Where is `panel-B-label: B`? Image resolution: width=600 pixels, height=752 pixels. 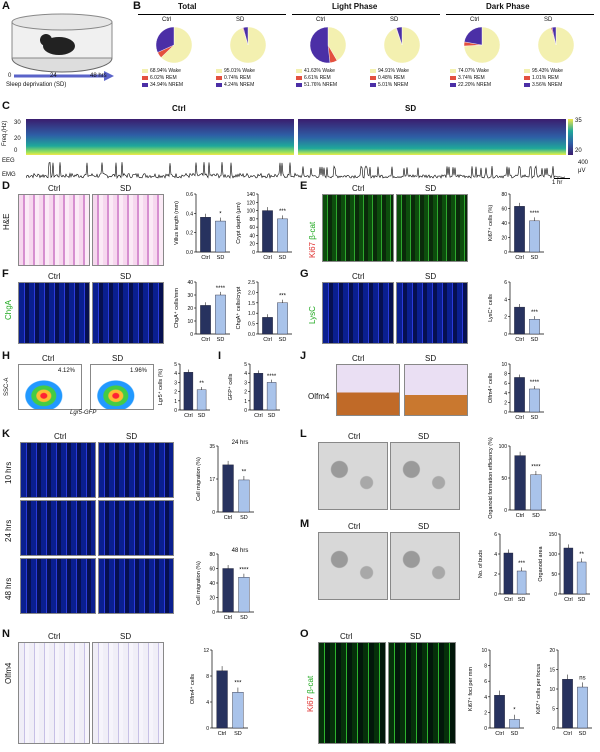 panel-B-label: B is located at coordinates (137, 6).